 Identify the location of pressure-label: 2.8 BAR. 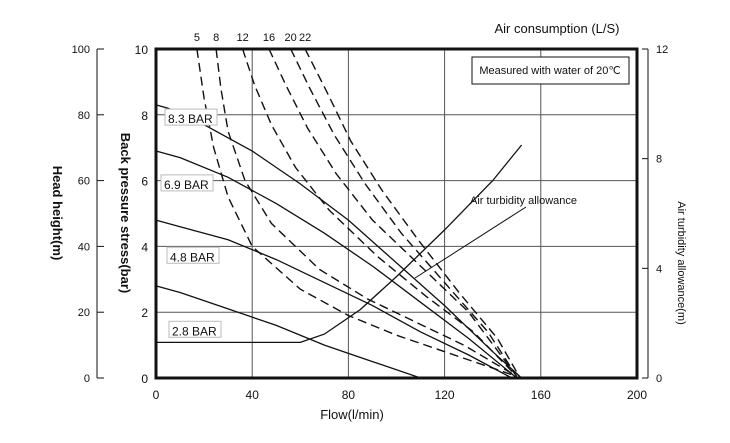
(194, 331).